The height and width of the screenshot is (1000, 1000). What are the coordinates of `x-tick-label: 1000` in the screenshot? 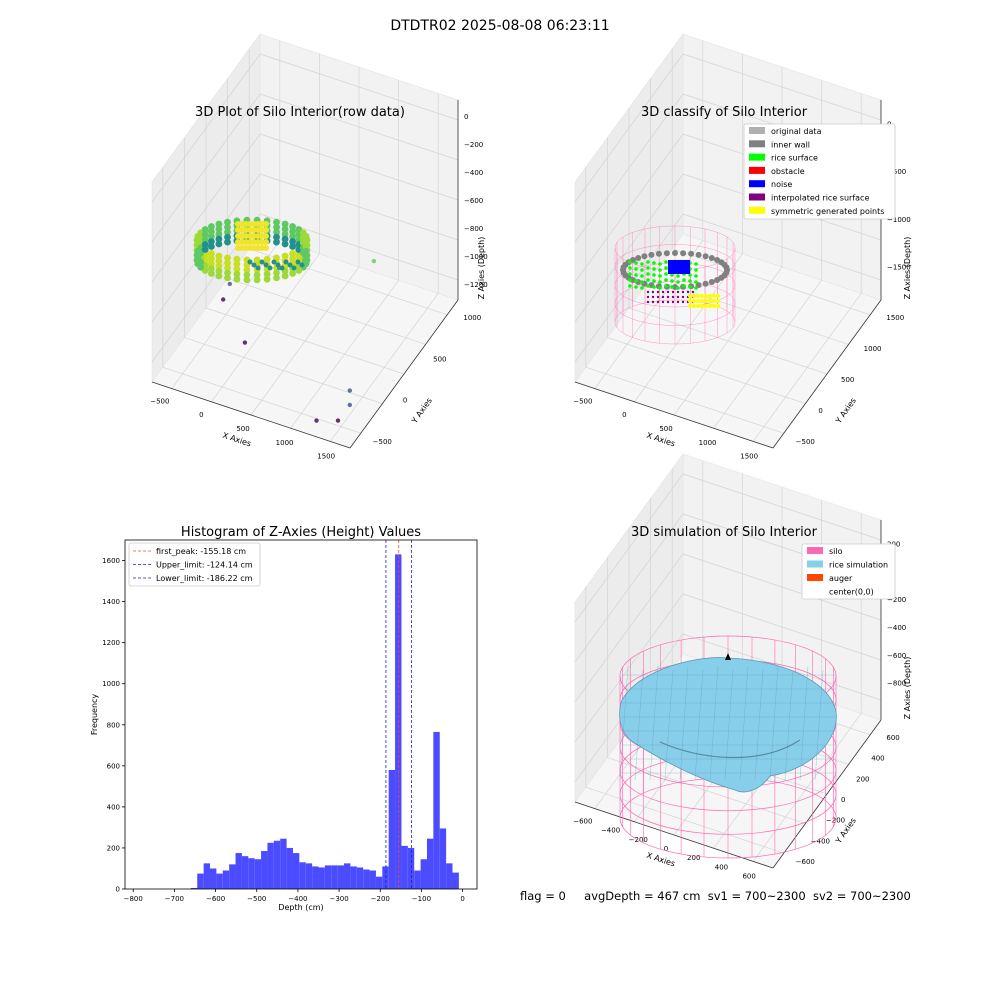 It's located at (285, 443).